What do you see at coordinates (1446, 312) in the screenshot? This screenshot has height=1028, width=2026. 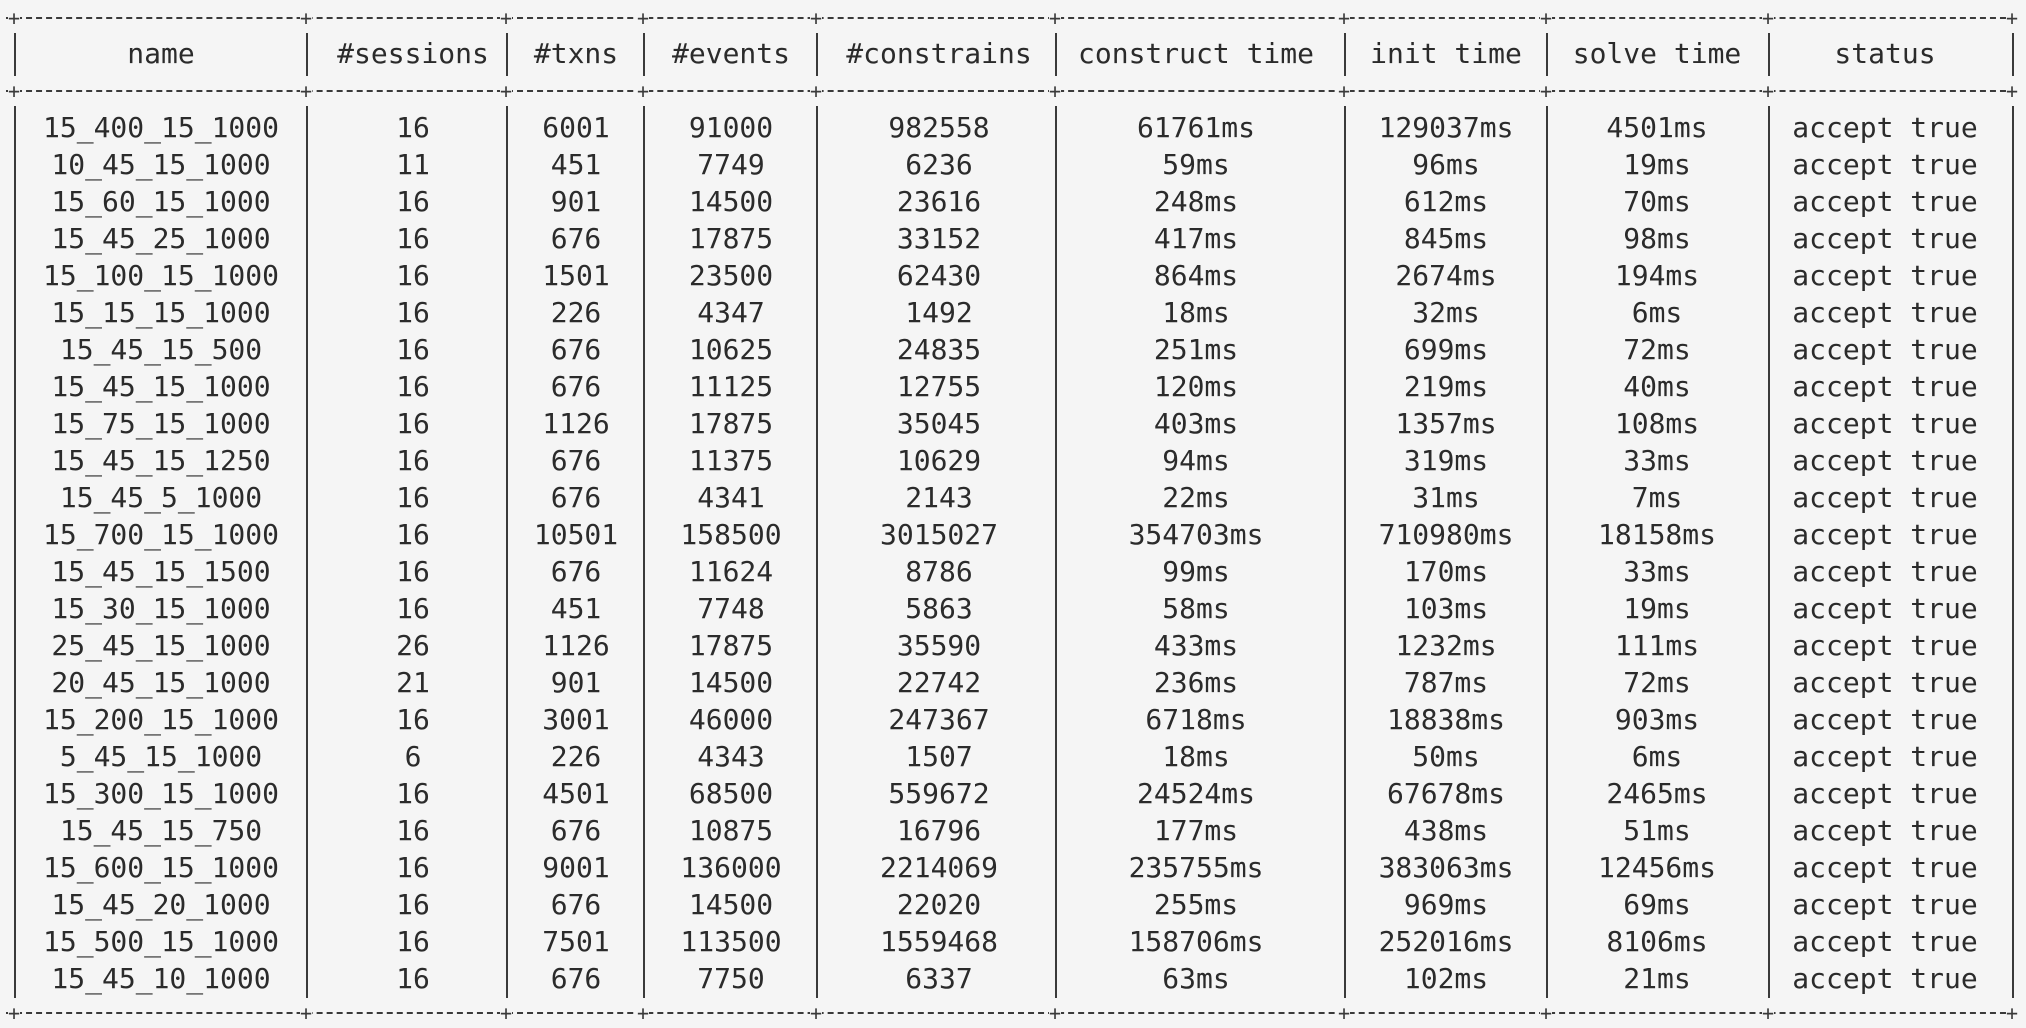 I see `table-cell: 32ms` at bounding box center [1446, 312].